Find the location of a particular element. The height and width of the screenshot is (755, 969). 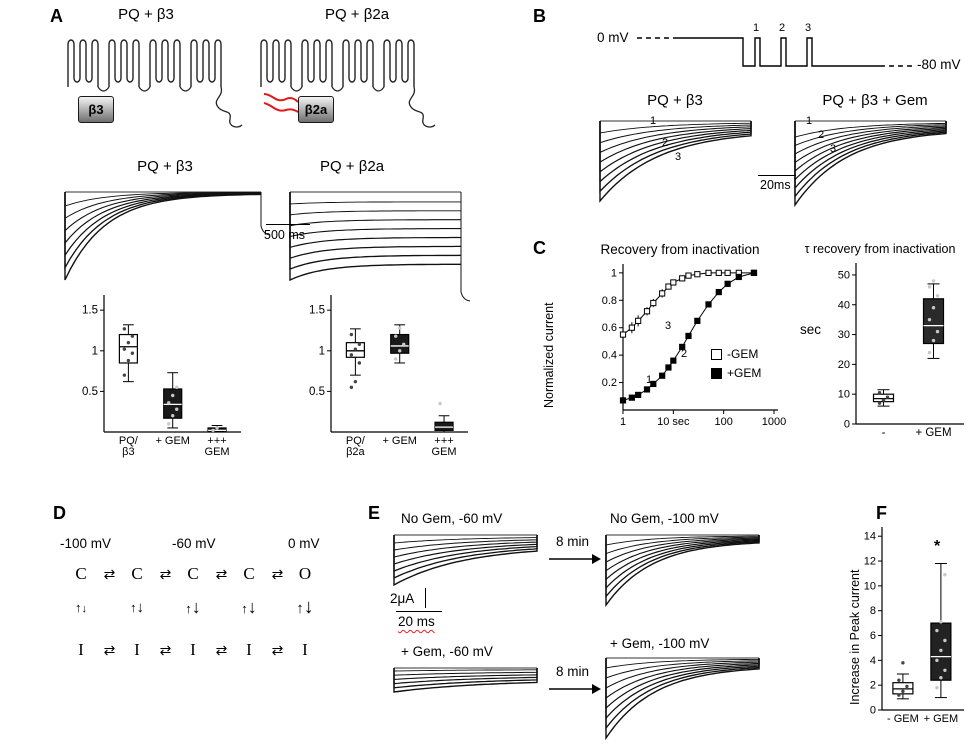

beta2a-topology-cartoon is located at coordinates (348, 83).